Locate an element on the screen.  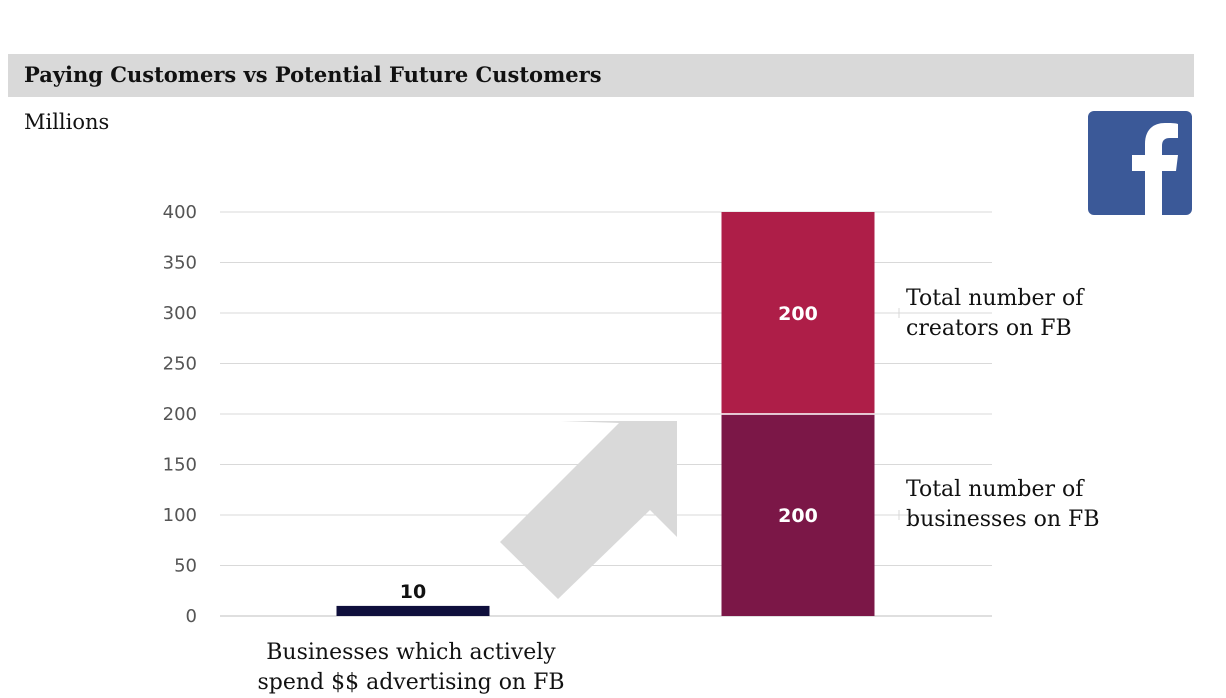
y-tick-label: 0 is located at coordinates (191, 616).